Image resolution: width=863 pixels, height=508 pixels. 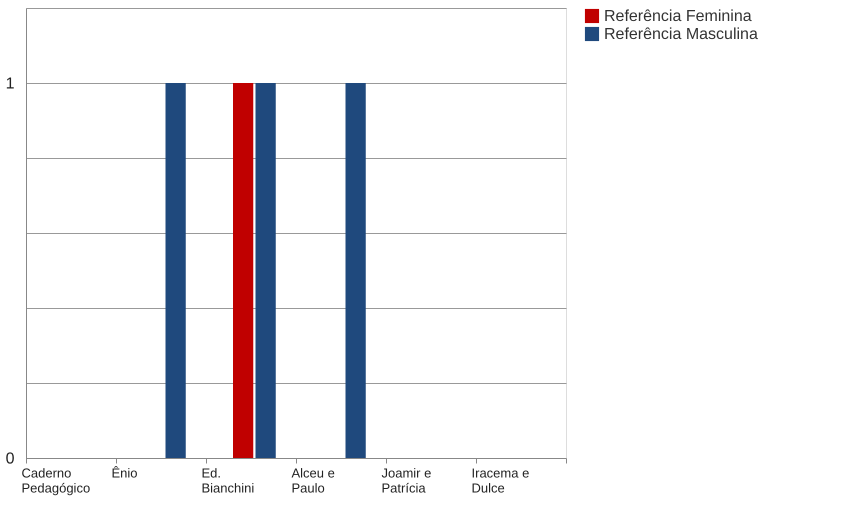 I want to click on x-tick-label: Joamir e Patrícia, so click(x=407, y=481).